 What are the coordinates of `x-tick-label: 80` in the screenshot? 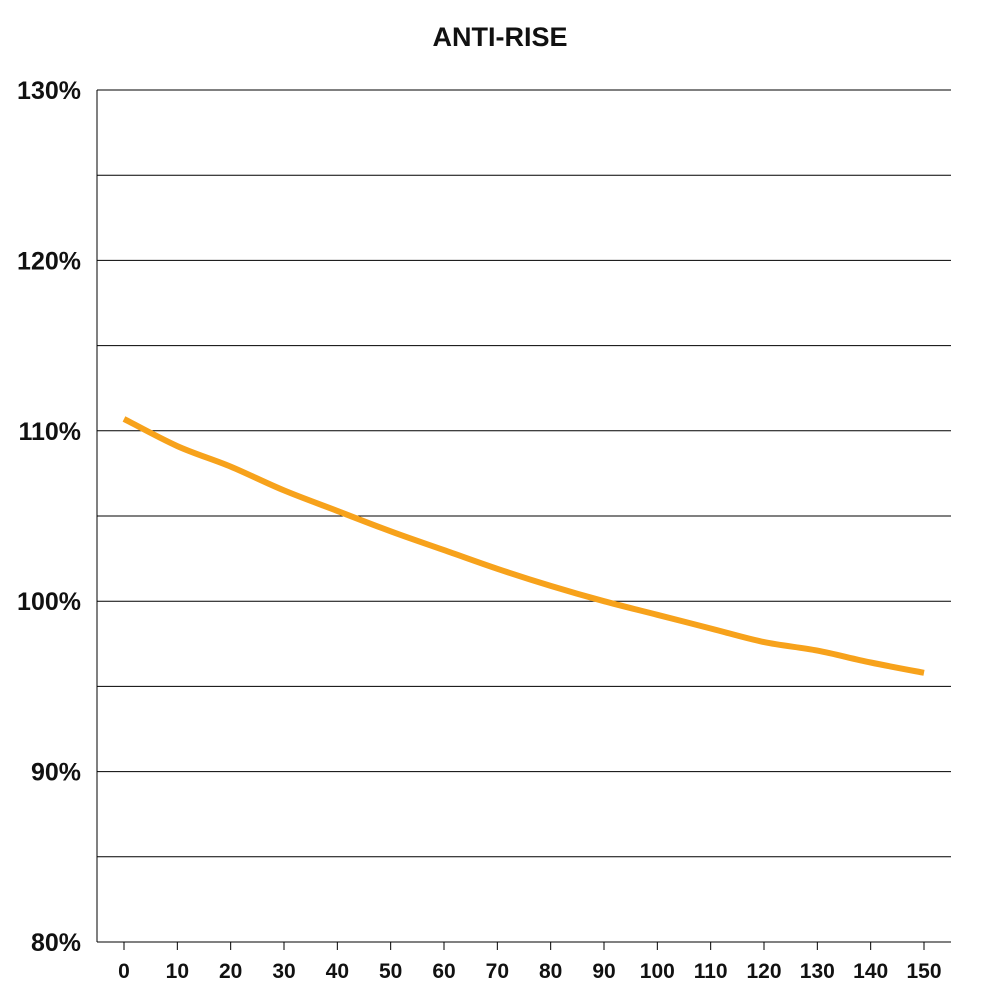 It's located at (550, 971).